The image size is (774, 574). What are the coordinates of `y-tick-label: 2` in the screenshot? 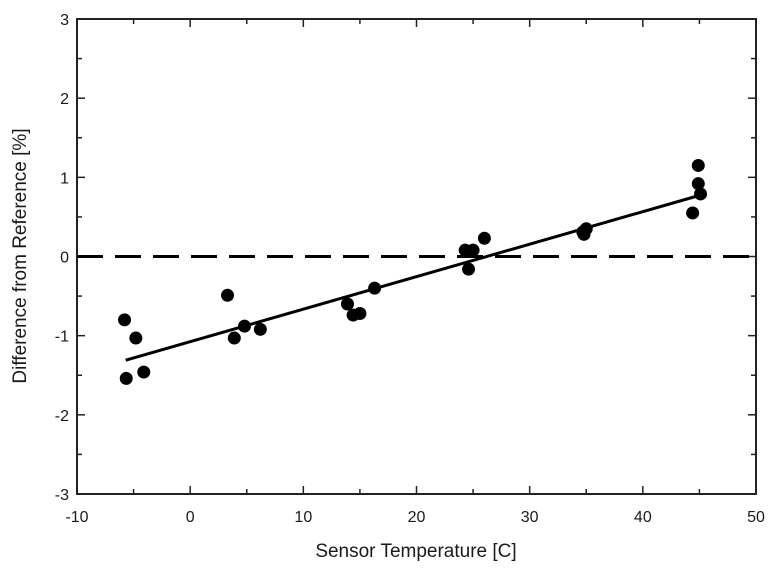 It's located at (64, 99).